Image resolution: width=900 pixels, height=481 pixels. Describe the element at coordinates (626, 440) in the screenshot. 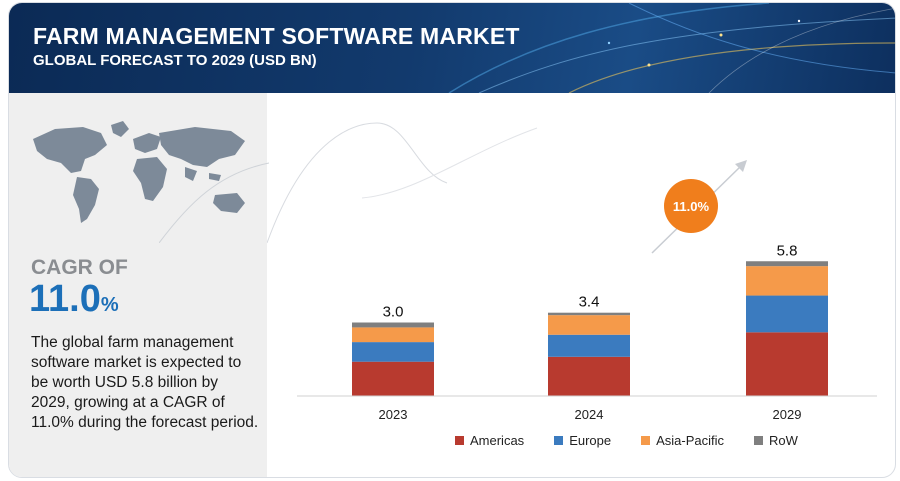

I see `chart-legend: Americas Europe Asia-Pacific RoW` at that location.